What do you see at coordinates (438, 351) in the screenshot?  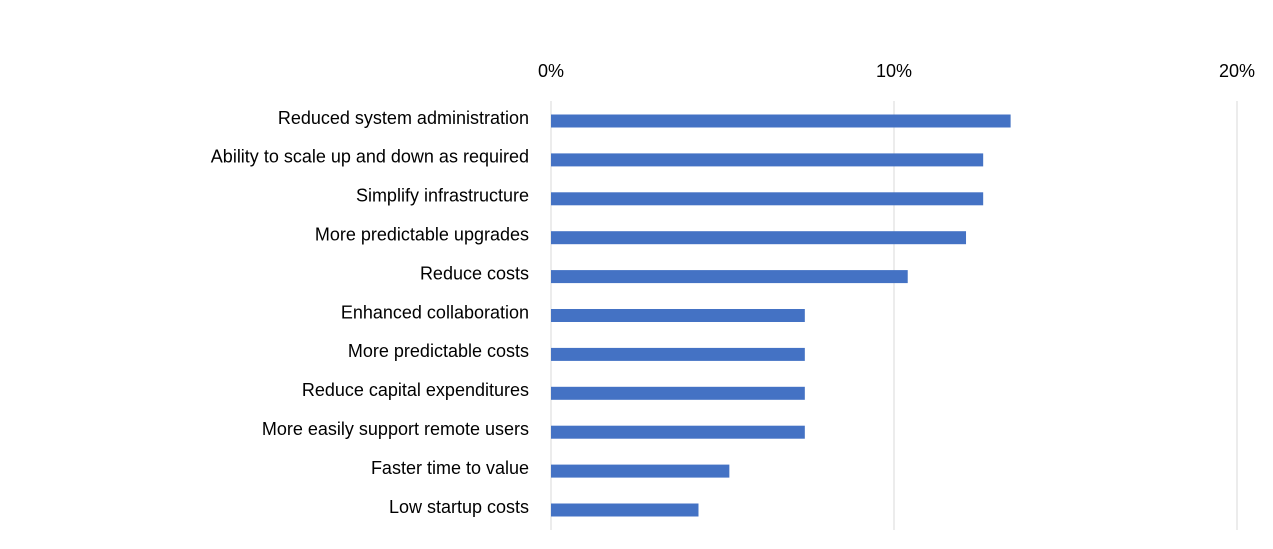 I see `y-tick-label: More predictable costs` at bounding box center [438, 351].